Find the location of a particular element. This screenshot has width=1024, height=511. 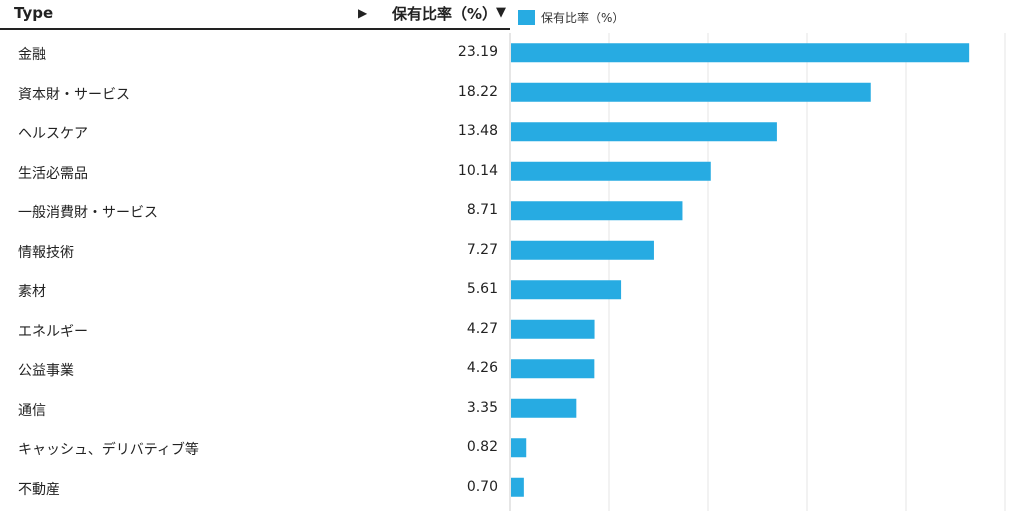

row-value: 13.48 is located at coordinates (477, 131).